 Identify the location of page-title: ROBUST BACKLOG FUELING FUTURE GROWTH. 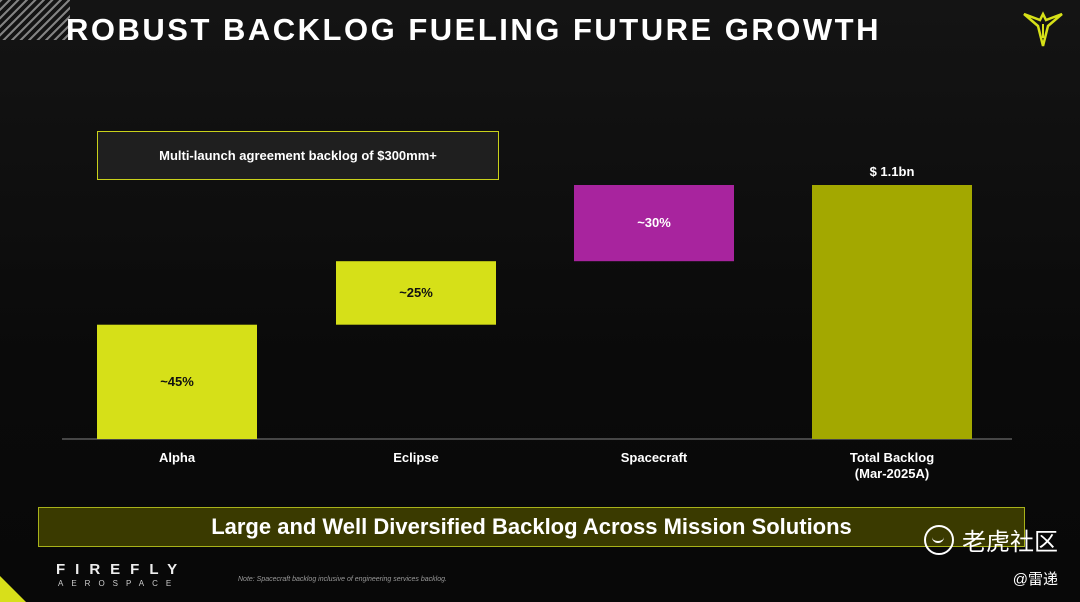
(474, 29).